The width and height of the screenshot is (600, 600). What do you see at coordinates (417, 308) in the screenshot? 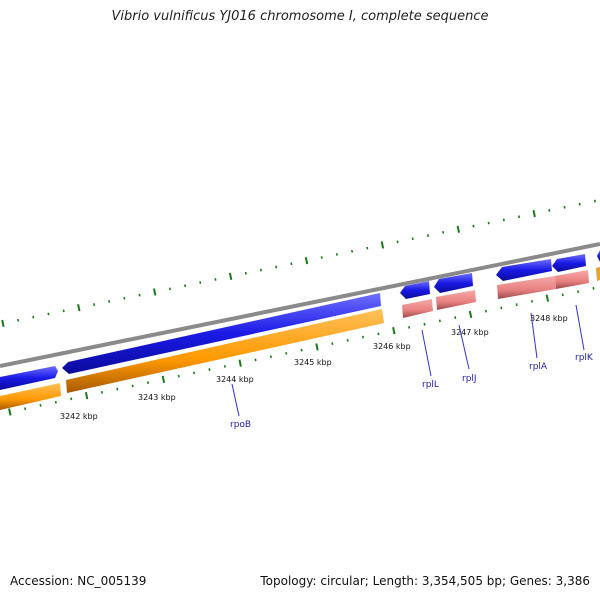
I see `gene-pink-rplL` at bounding box center [417, 308].